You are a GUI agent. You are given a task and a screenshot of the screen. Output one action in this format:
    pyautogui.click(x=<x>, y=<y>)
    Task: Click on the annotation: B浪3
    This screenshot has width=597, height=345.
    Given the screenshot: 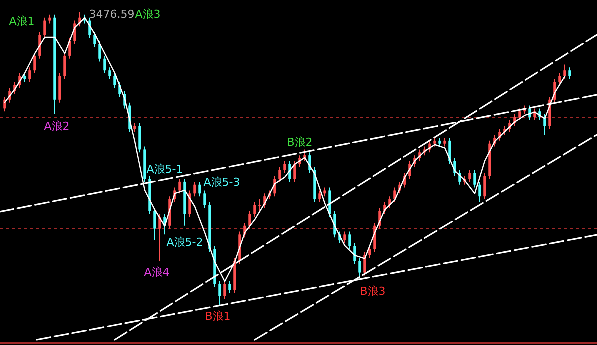 What is the action you would take?
    pyautogui.click(x=373, y=291)
    